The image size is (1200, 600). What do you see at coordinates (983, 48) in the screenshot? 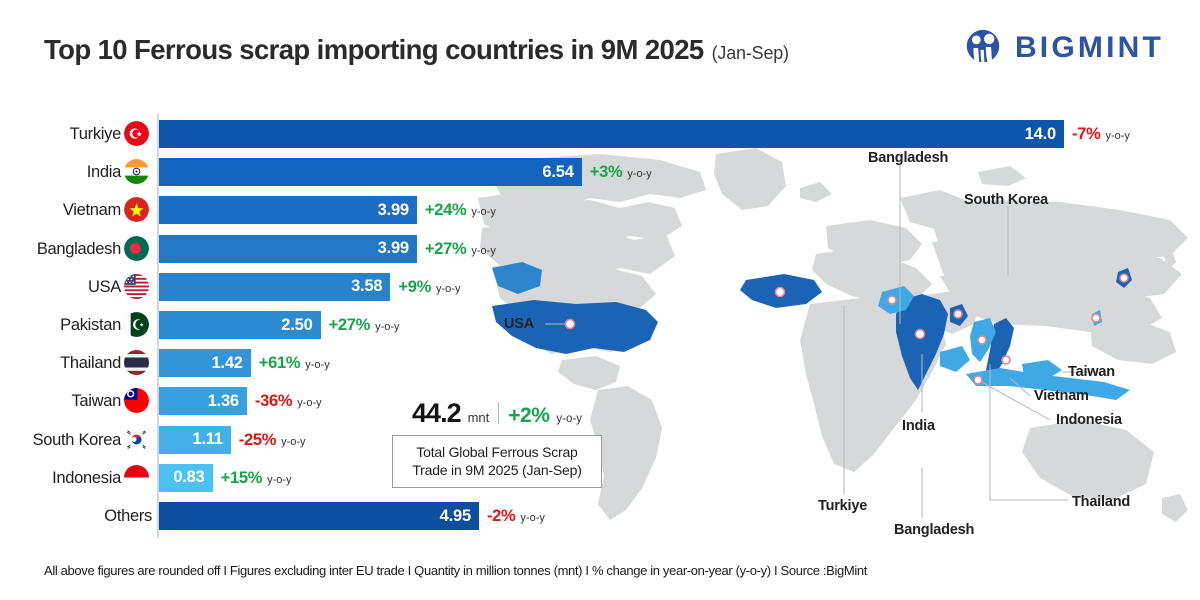
I see `bigmint-mark-icon` at bounding box center [983, 48].